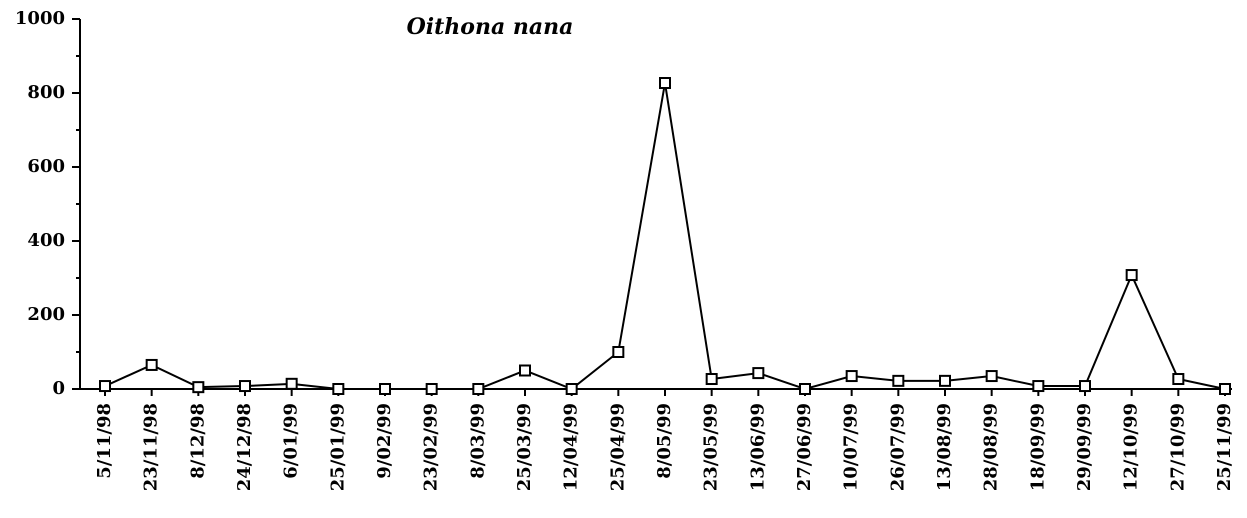  I want to click on x-tick-label: 8/12/98, so click(197, 441).